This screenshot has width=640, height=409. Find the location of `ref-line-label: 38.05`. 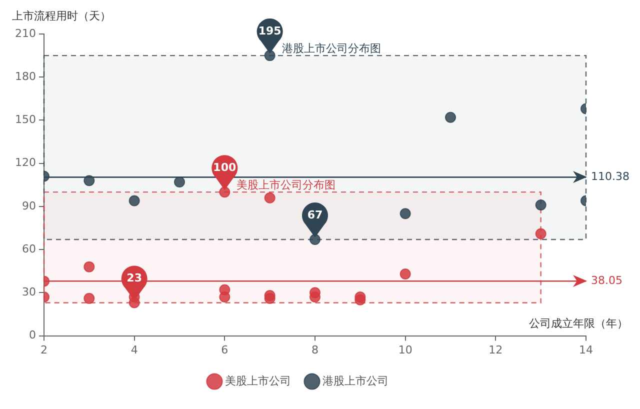

ref-line-label: 38.05 is located at coordinates (606, 280).